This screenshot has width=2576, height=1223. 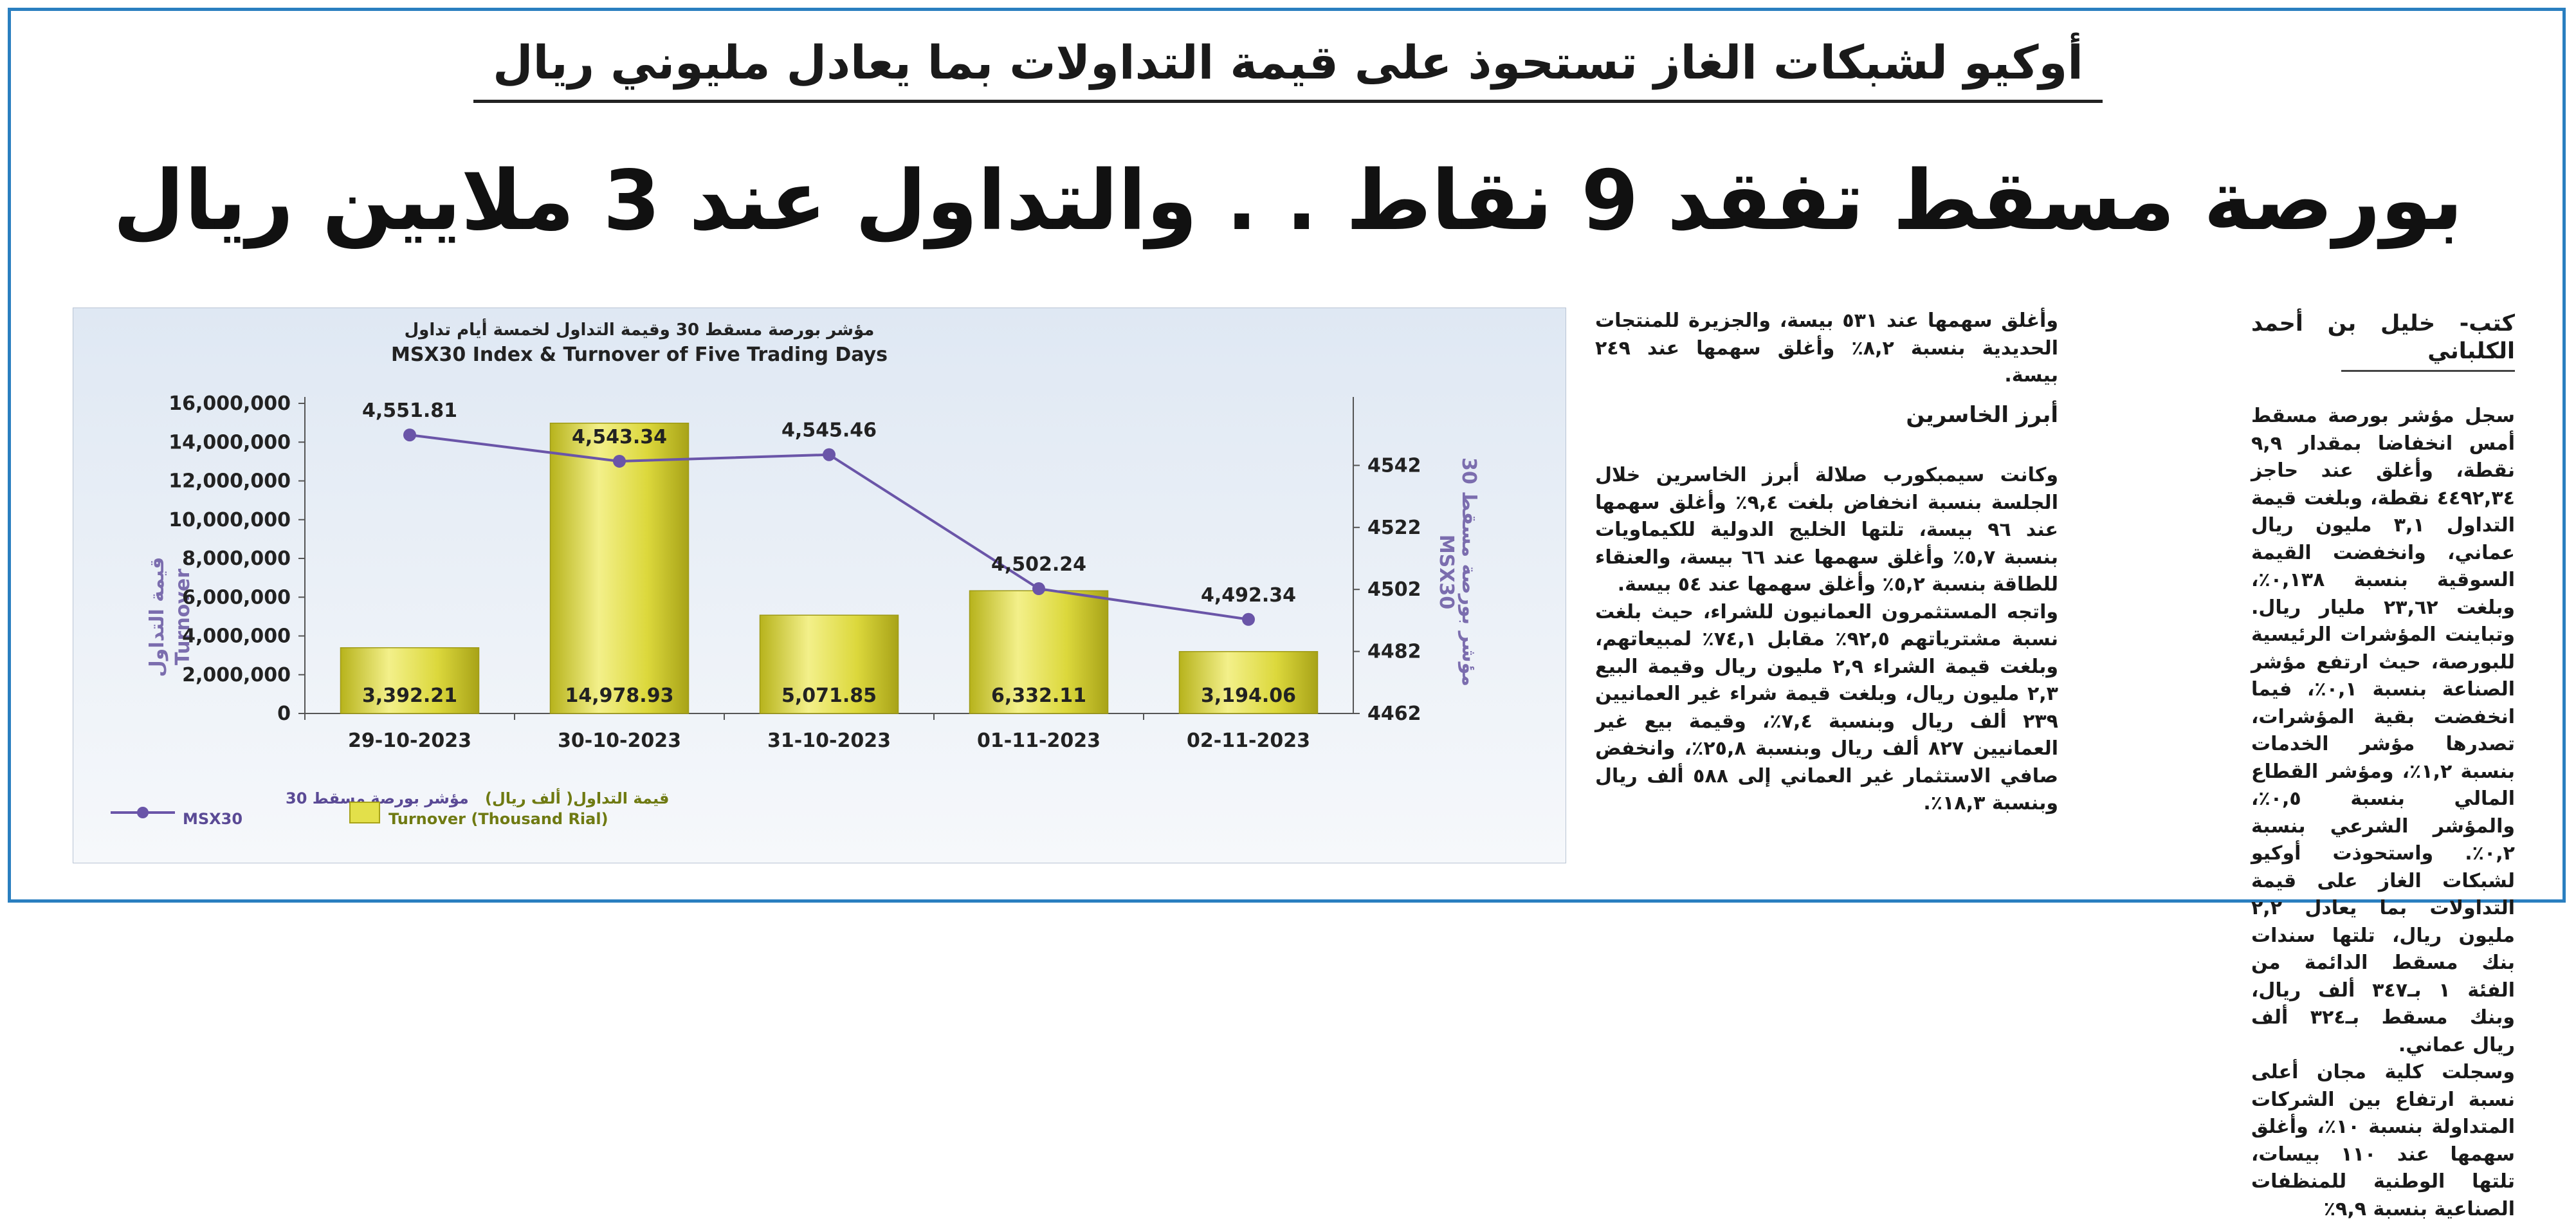 What do you see at coordinates (1248, 696) in the screenshot?
I see `turnover-bar-label: 3,194.06` at bounding box center [1248, 696].